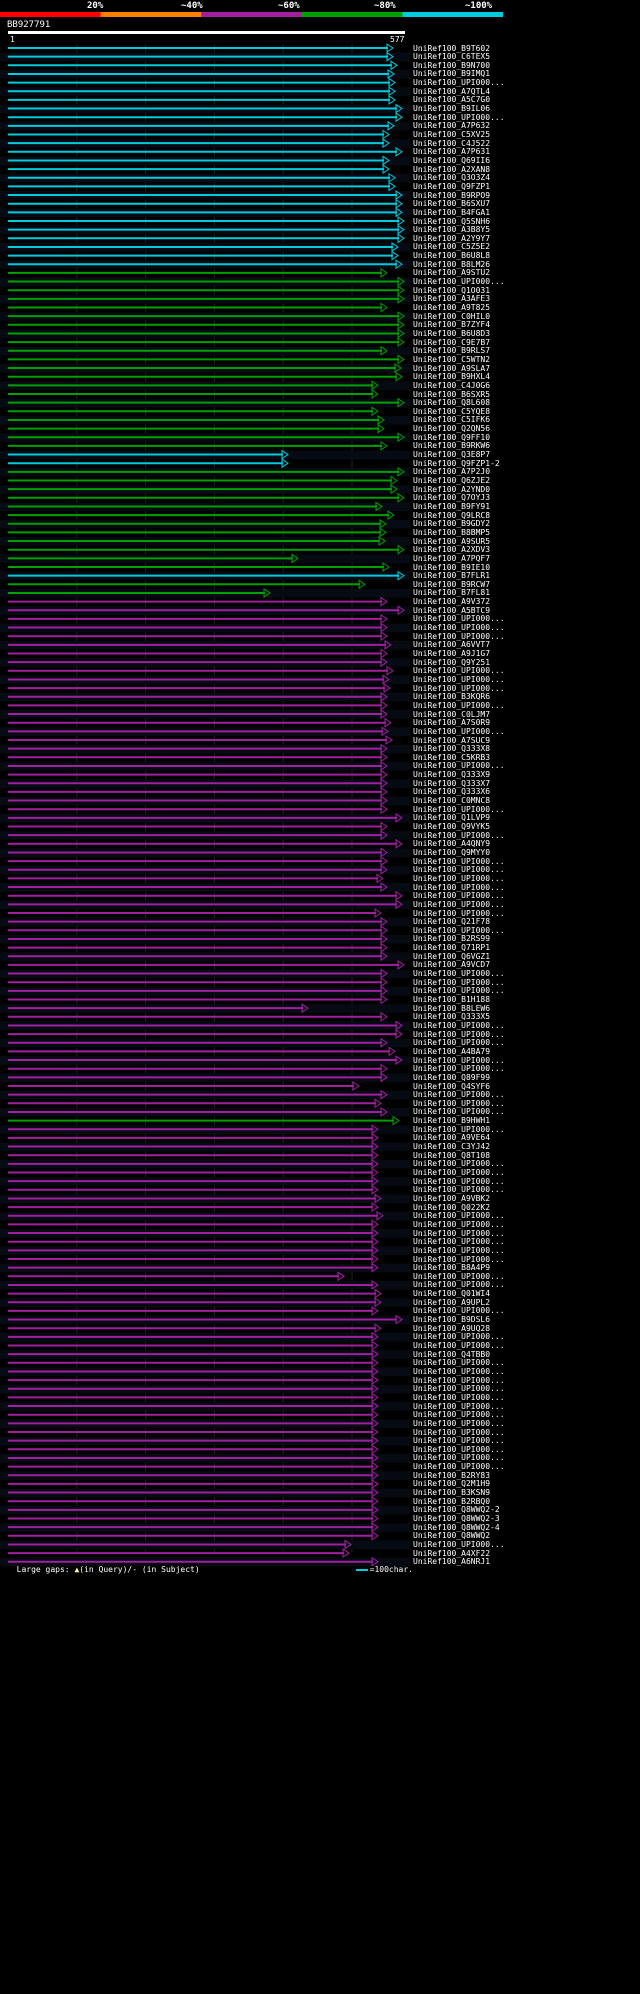 The height and width of the screenshot is (1994, 640). Describe the element at coordinates (452, 662) in the screenshot. I see `hit-label: UniRef100_Q9Y251` at that location.